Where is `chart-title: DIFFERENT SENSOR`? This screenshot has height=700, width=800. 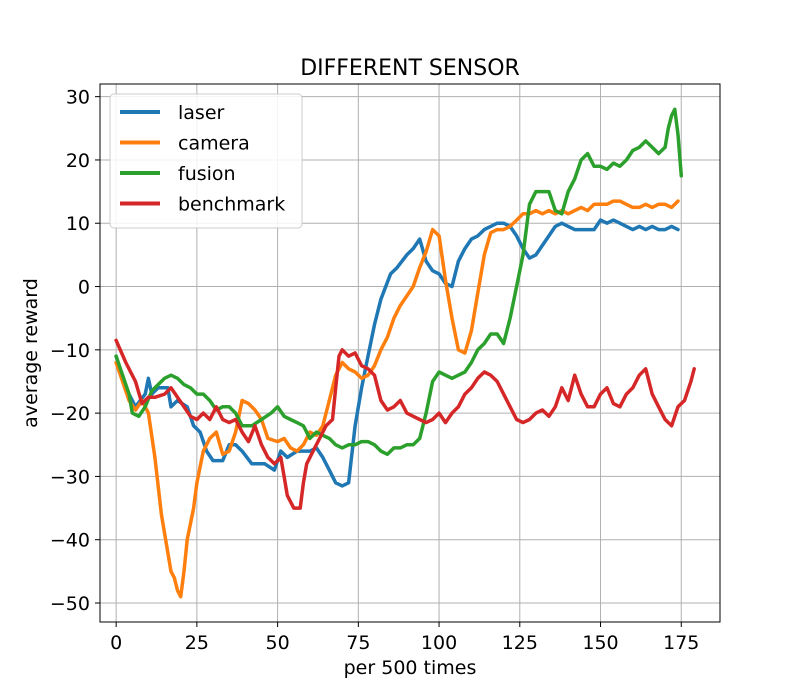
chart-title: DIFFERENT SENSOR is located at coordinates (410, 68).